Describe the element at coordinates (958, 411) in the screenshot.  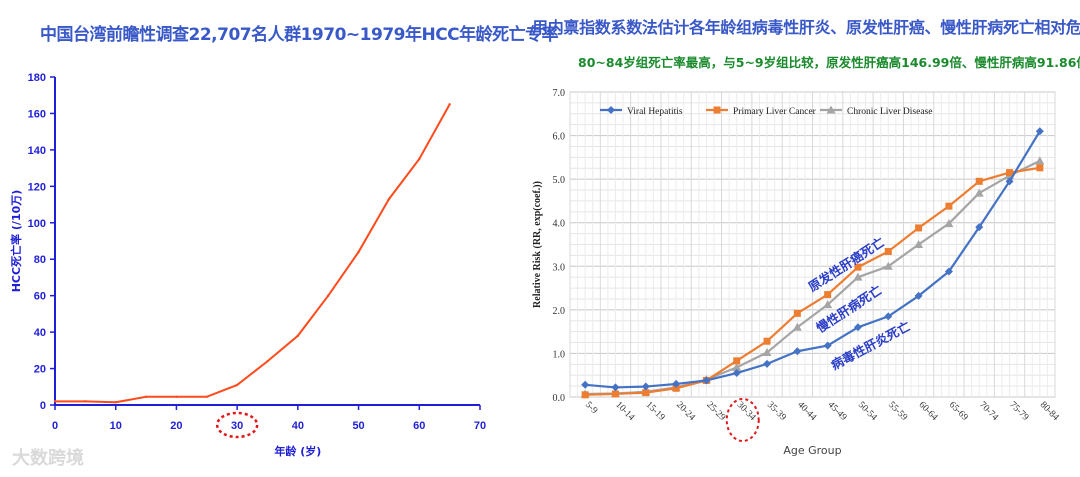
I see `x-tick-label: 65-69` at that location.